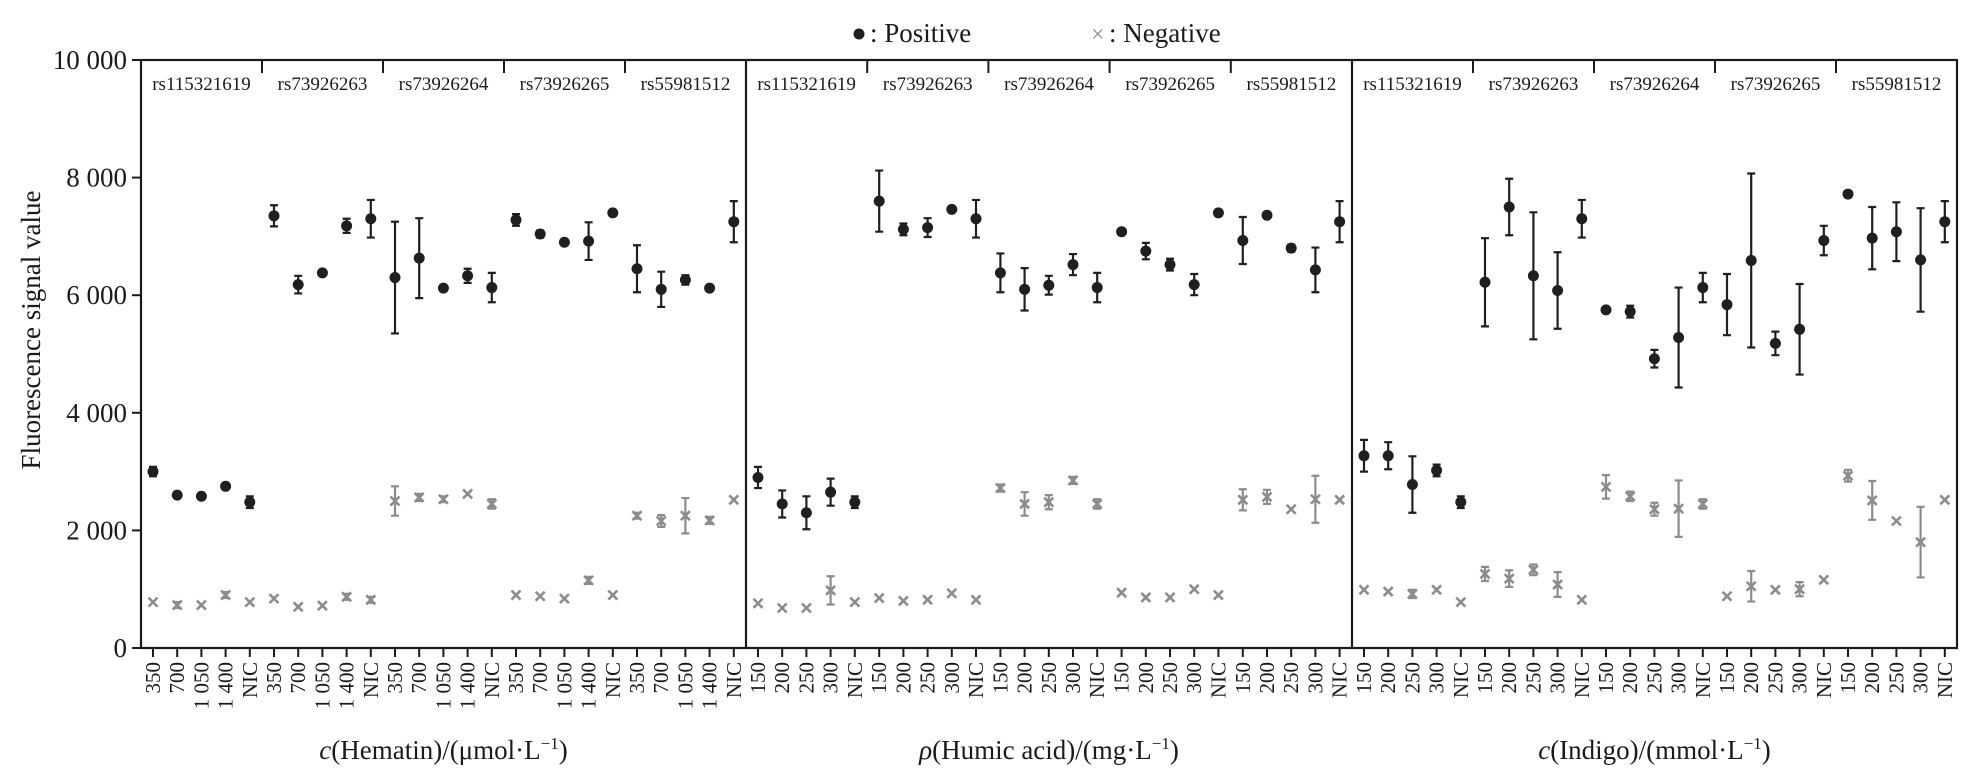  Describe the element at coordinates (920, 33) in the screenshot. I see `legend-positive-label: : Positive` at that location.